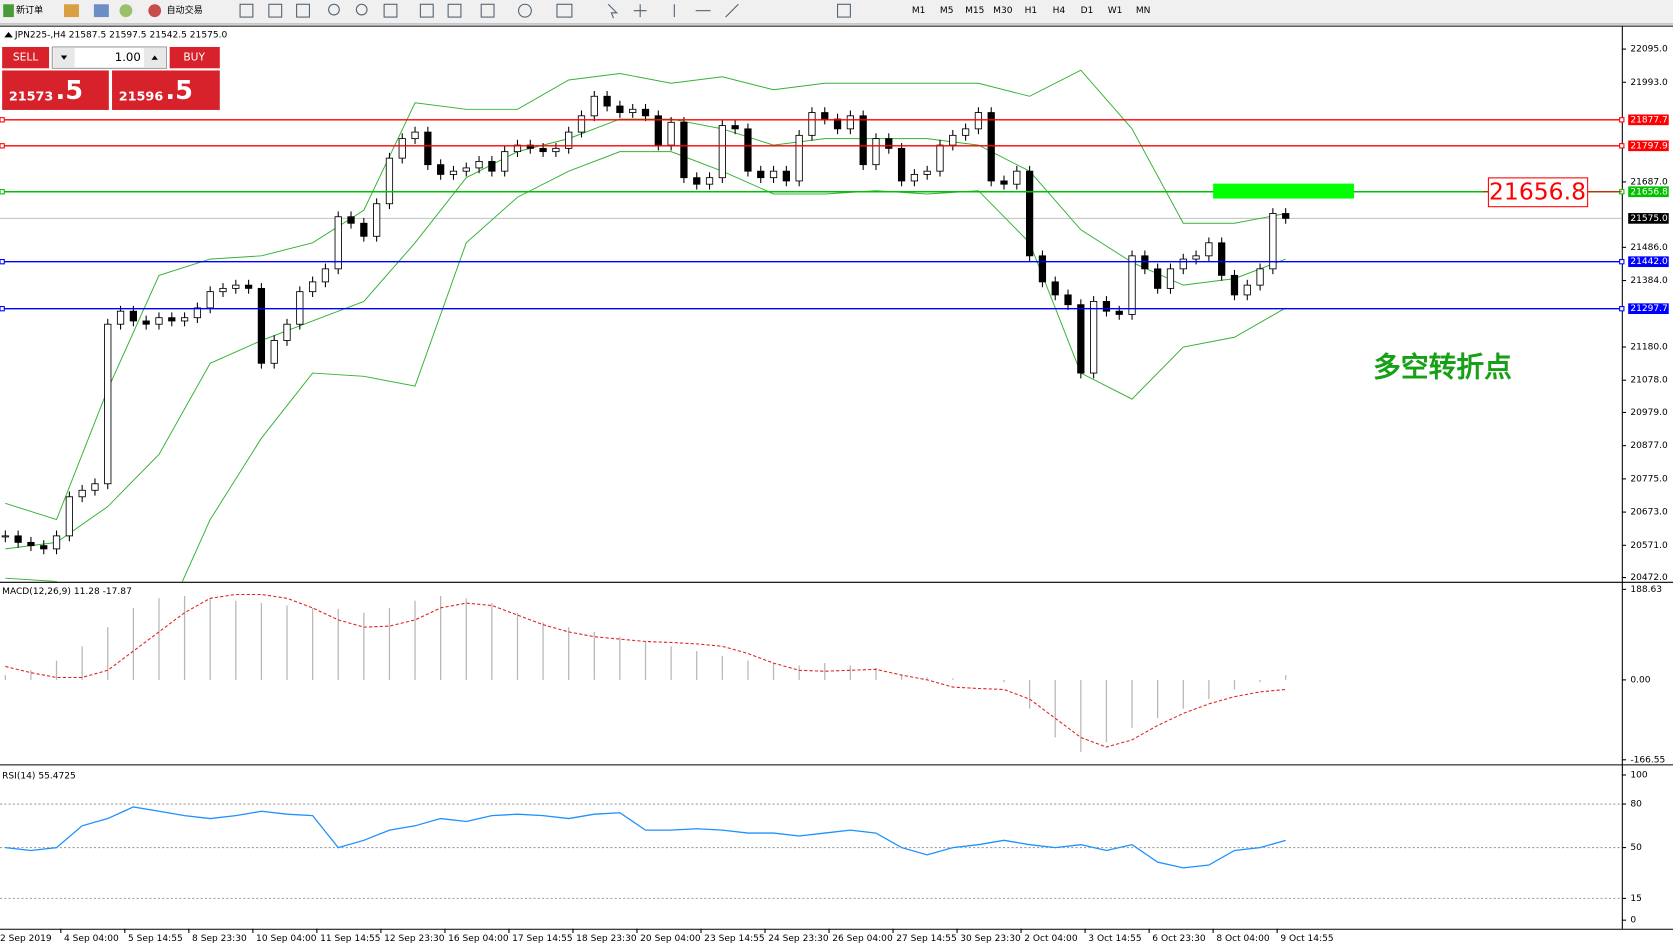 This screenshot has height=949, width=1673. What do you see at coordinates (919, 11) in the screenshot?
I see `timeframe-button: M1` at bounding box center [919, 11].